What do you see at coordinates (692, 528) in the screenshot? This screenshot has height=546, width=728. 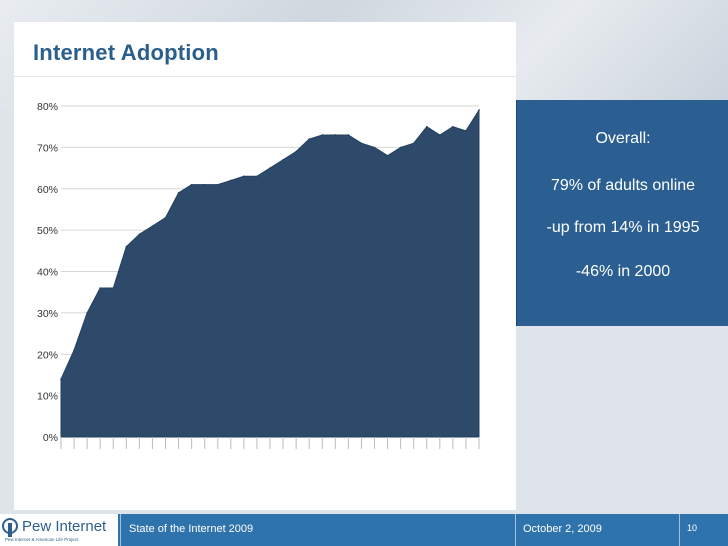 I see `slide-number: 10` at bounding box center [692, 528].